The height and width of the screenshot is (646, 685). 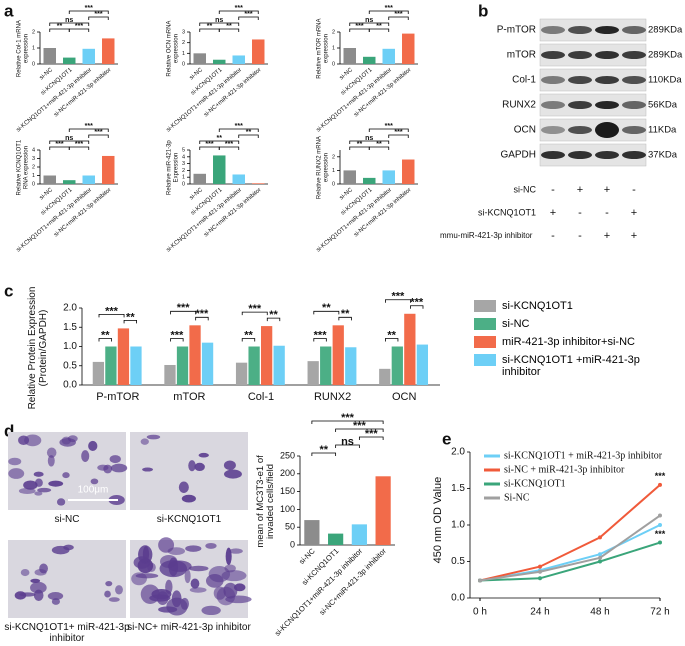 I want to click on significance-label: ns, so click(x=369, y=138).